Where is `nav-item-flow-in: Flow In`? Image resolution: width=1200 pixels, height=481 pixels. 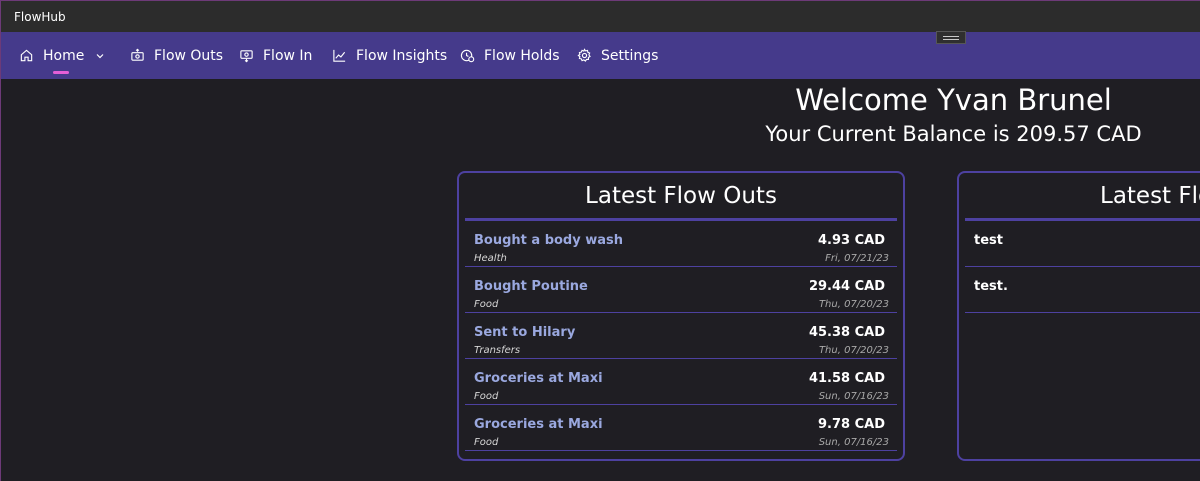 nav-item-flow-in: Flow In is located at coordinates (275, 55).